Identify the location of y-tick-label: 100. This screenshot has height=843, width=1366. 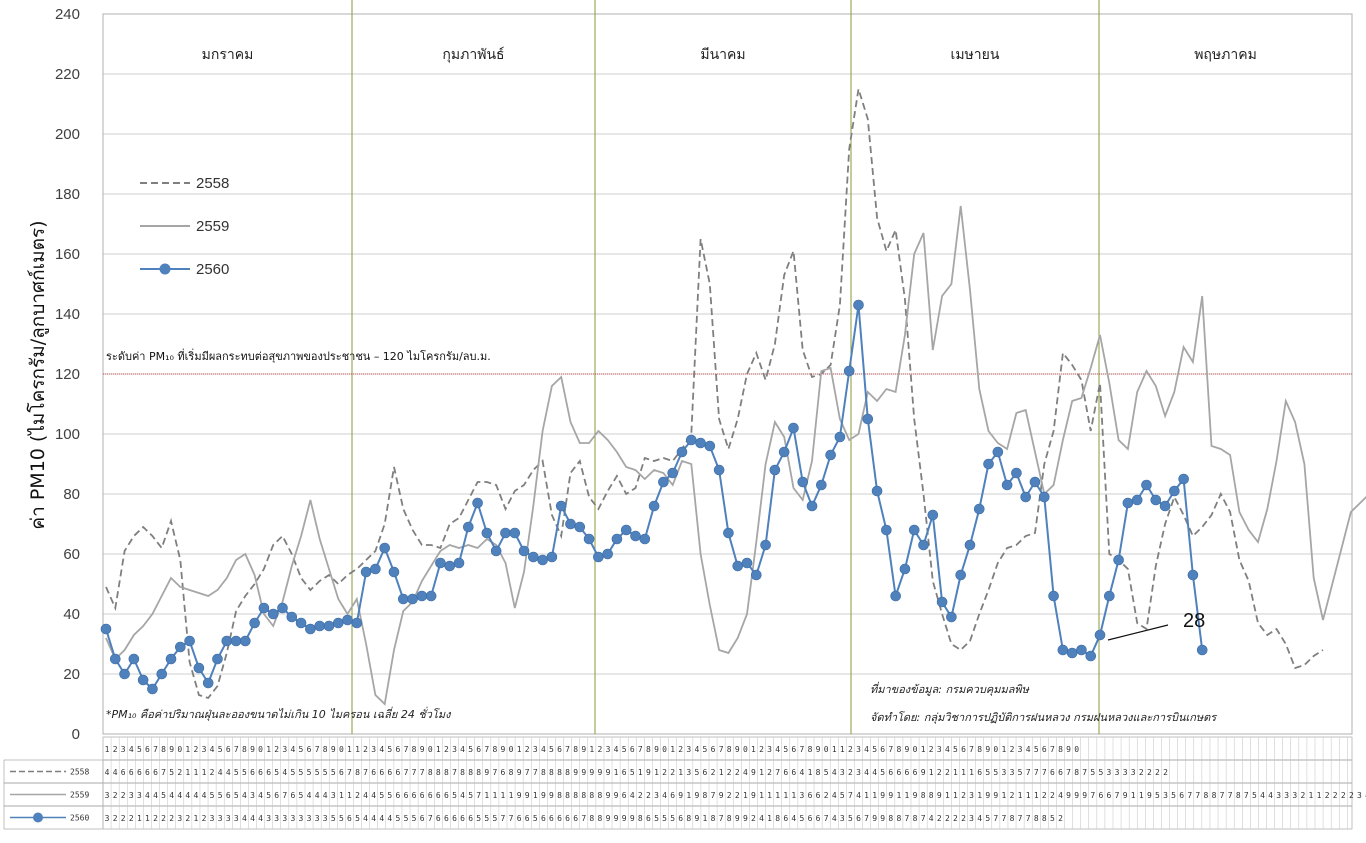
(67, 434).